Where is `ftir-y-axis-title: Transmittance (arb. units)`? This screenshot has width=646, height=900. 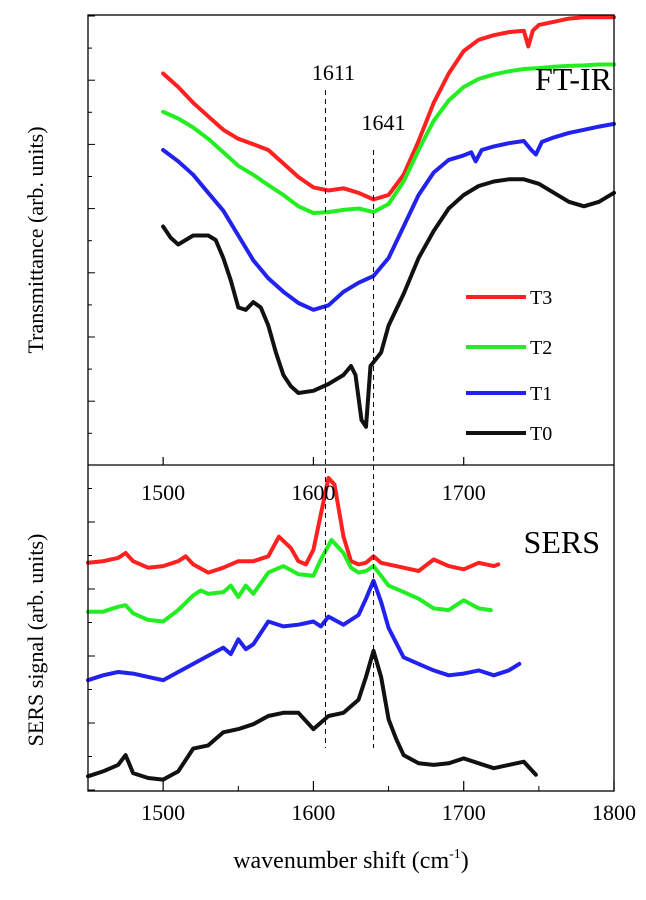
ftir-y-axis-title: Transmittance (arb. units) is located at coordinates (35, 239).